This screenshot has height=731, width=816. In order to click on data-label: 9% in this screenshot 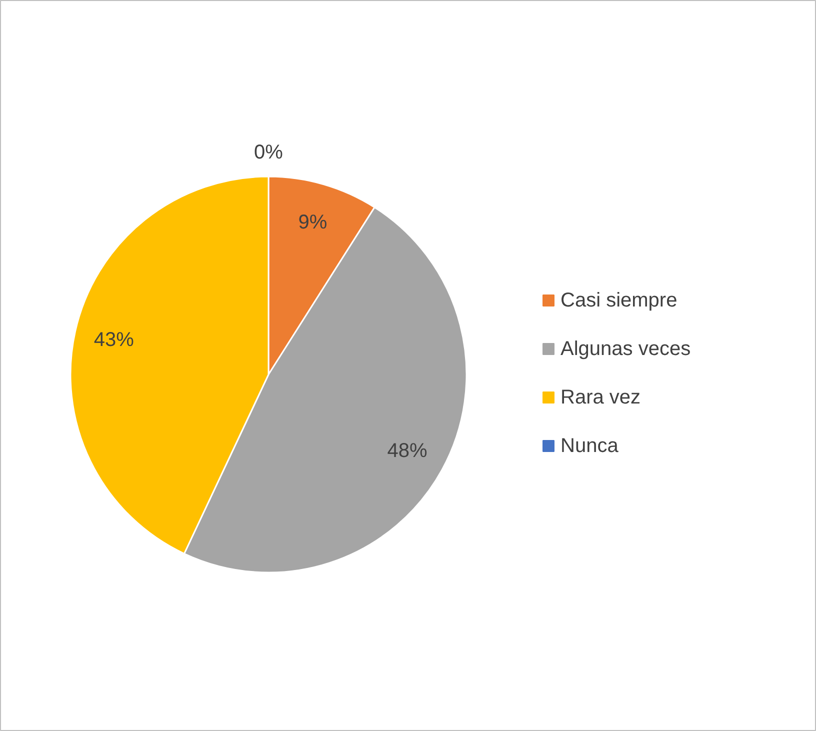, I will do `click(313, 222)`.